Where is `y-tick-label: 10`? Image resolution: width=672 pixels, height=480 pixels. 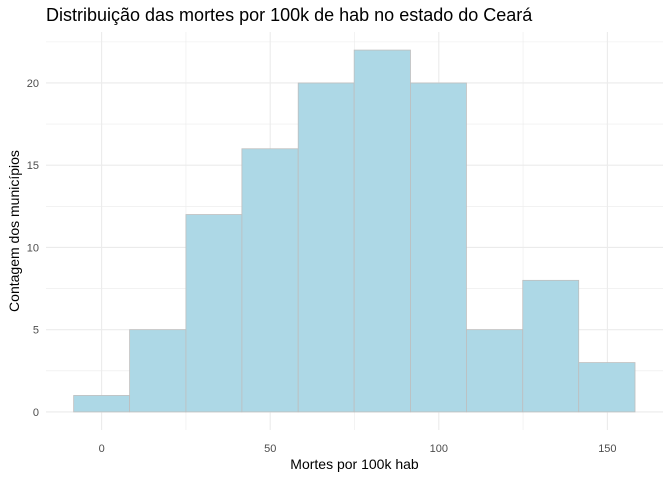
y-tick-label: 10 is located at coordinates (33, 248).